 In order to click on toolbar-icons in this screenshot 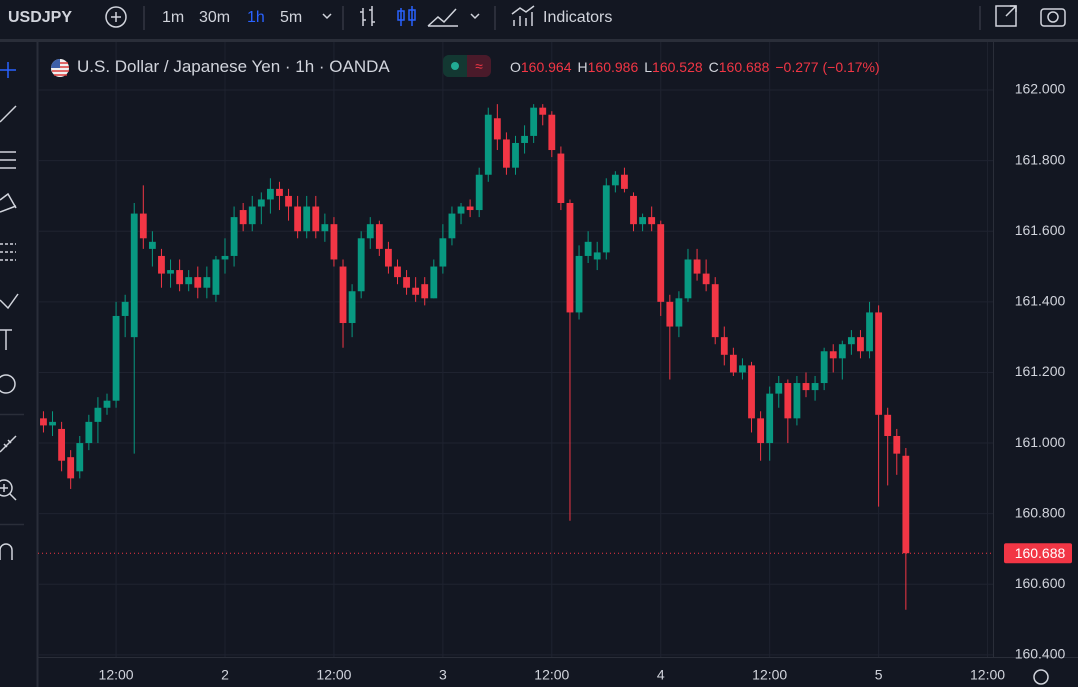, I will do `click(585, 16)`.